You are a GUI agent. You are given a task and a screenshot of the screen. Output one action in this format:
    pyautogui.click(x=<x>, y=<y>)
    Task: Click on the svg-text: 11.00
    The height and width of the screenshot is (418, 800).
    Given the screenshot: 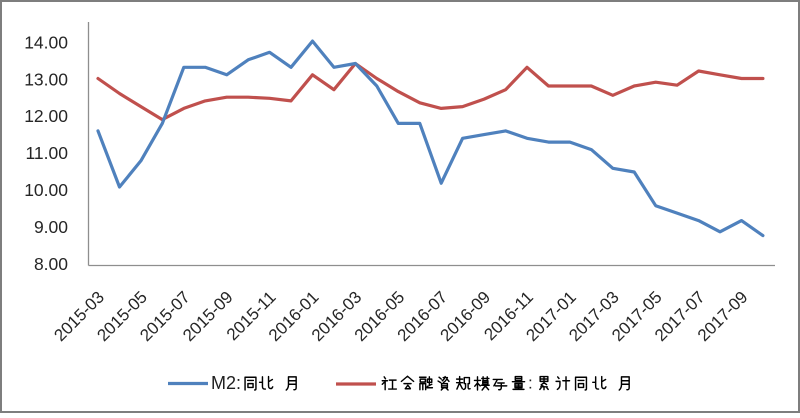 What is the action you would take?
    pyautogui.click(x=47, y=153)
    